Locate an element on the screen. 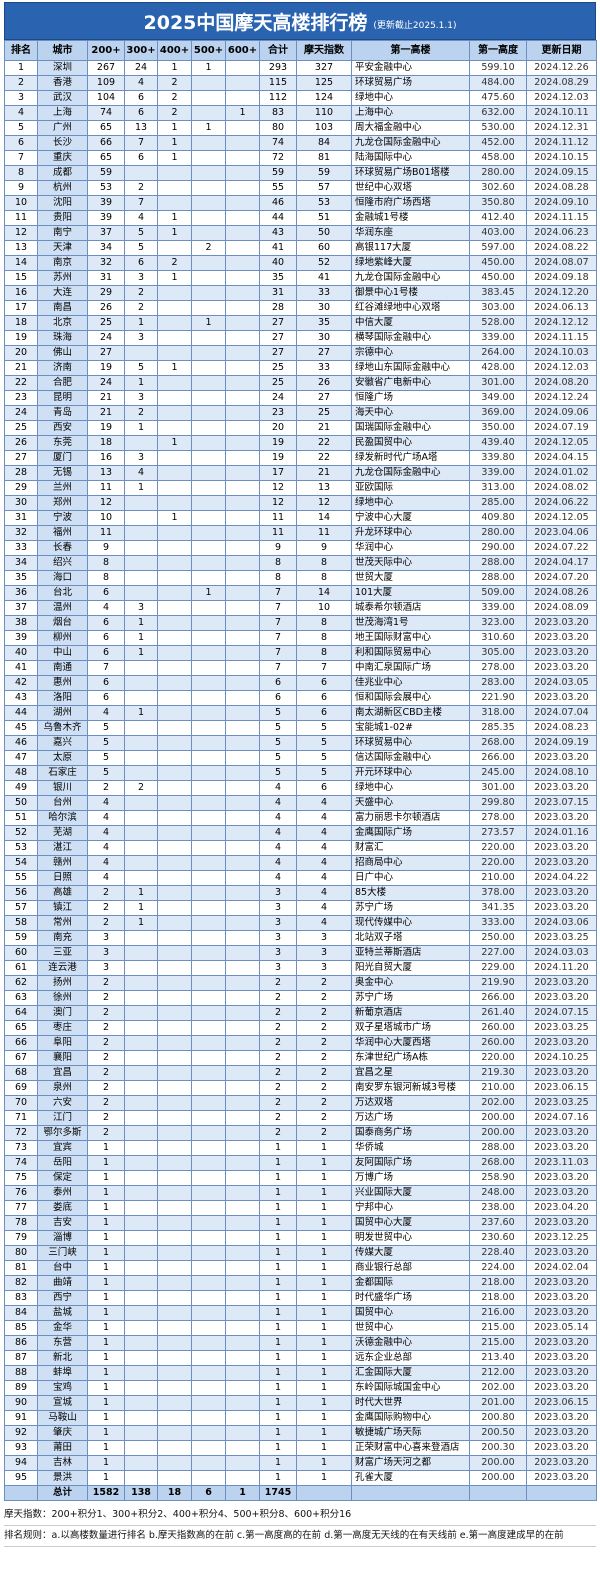 This screenshot has height=1578, width=600. cell: 210.00 is located at coordinates (498, 878).